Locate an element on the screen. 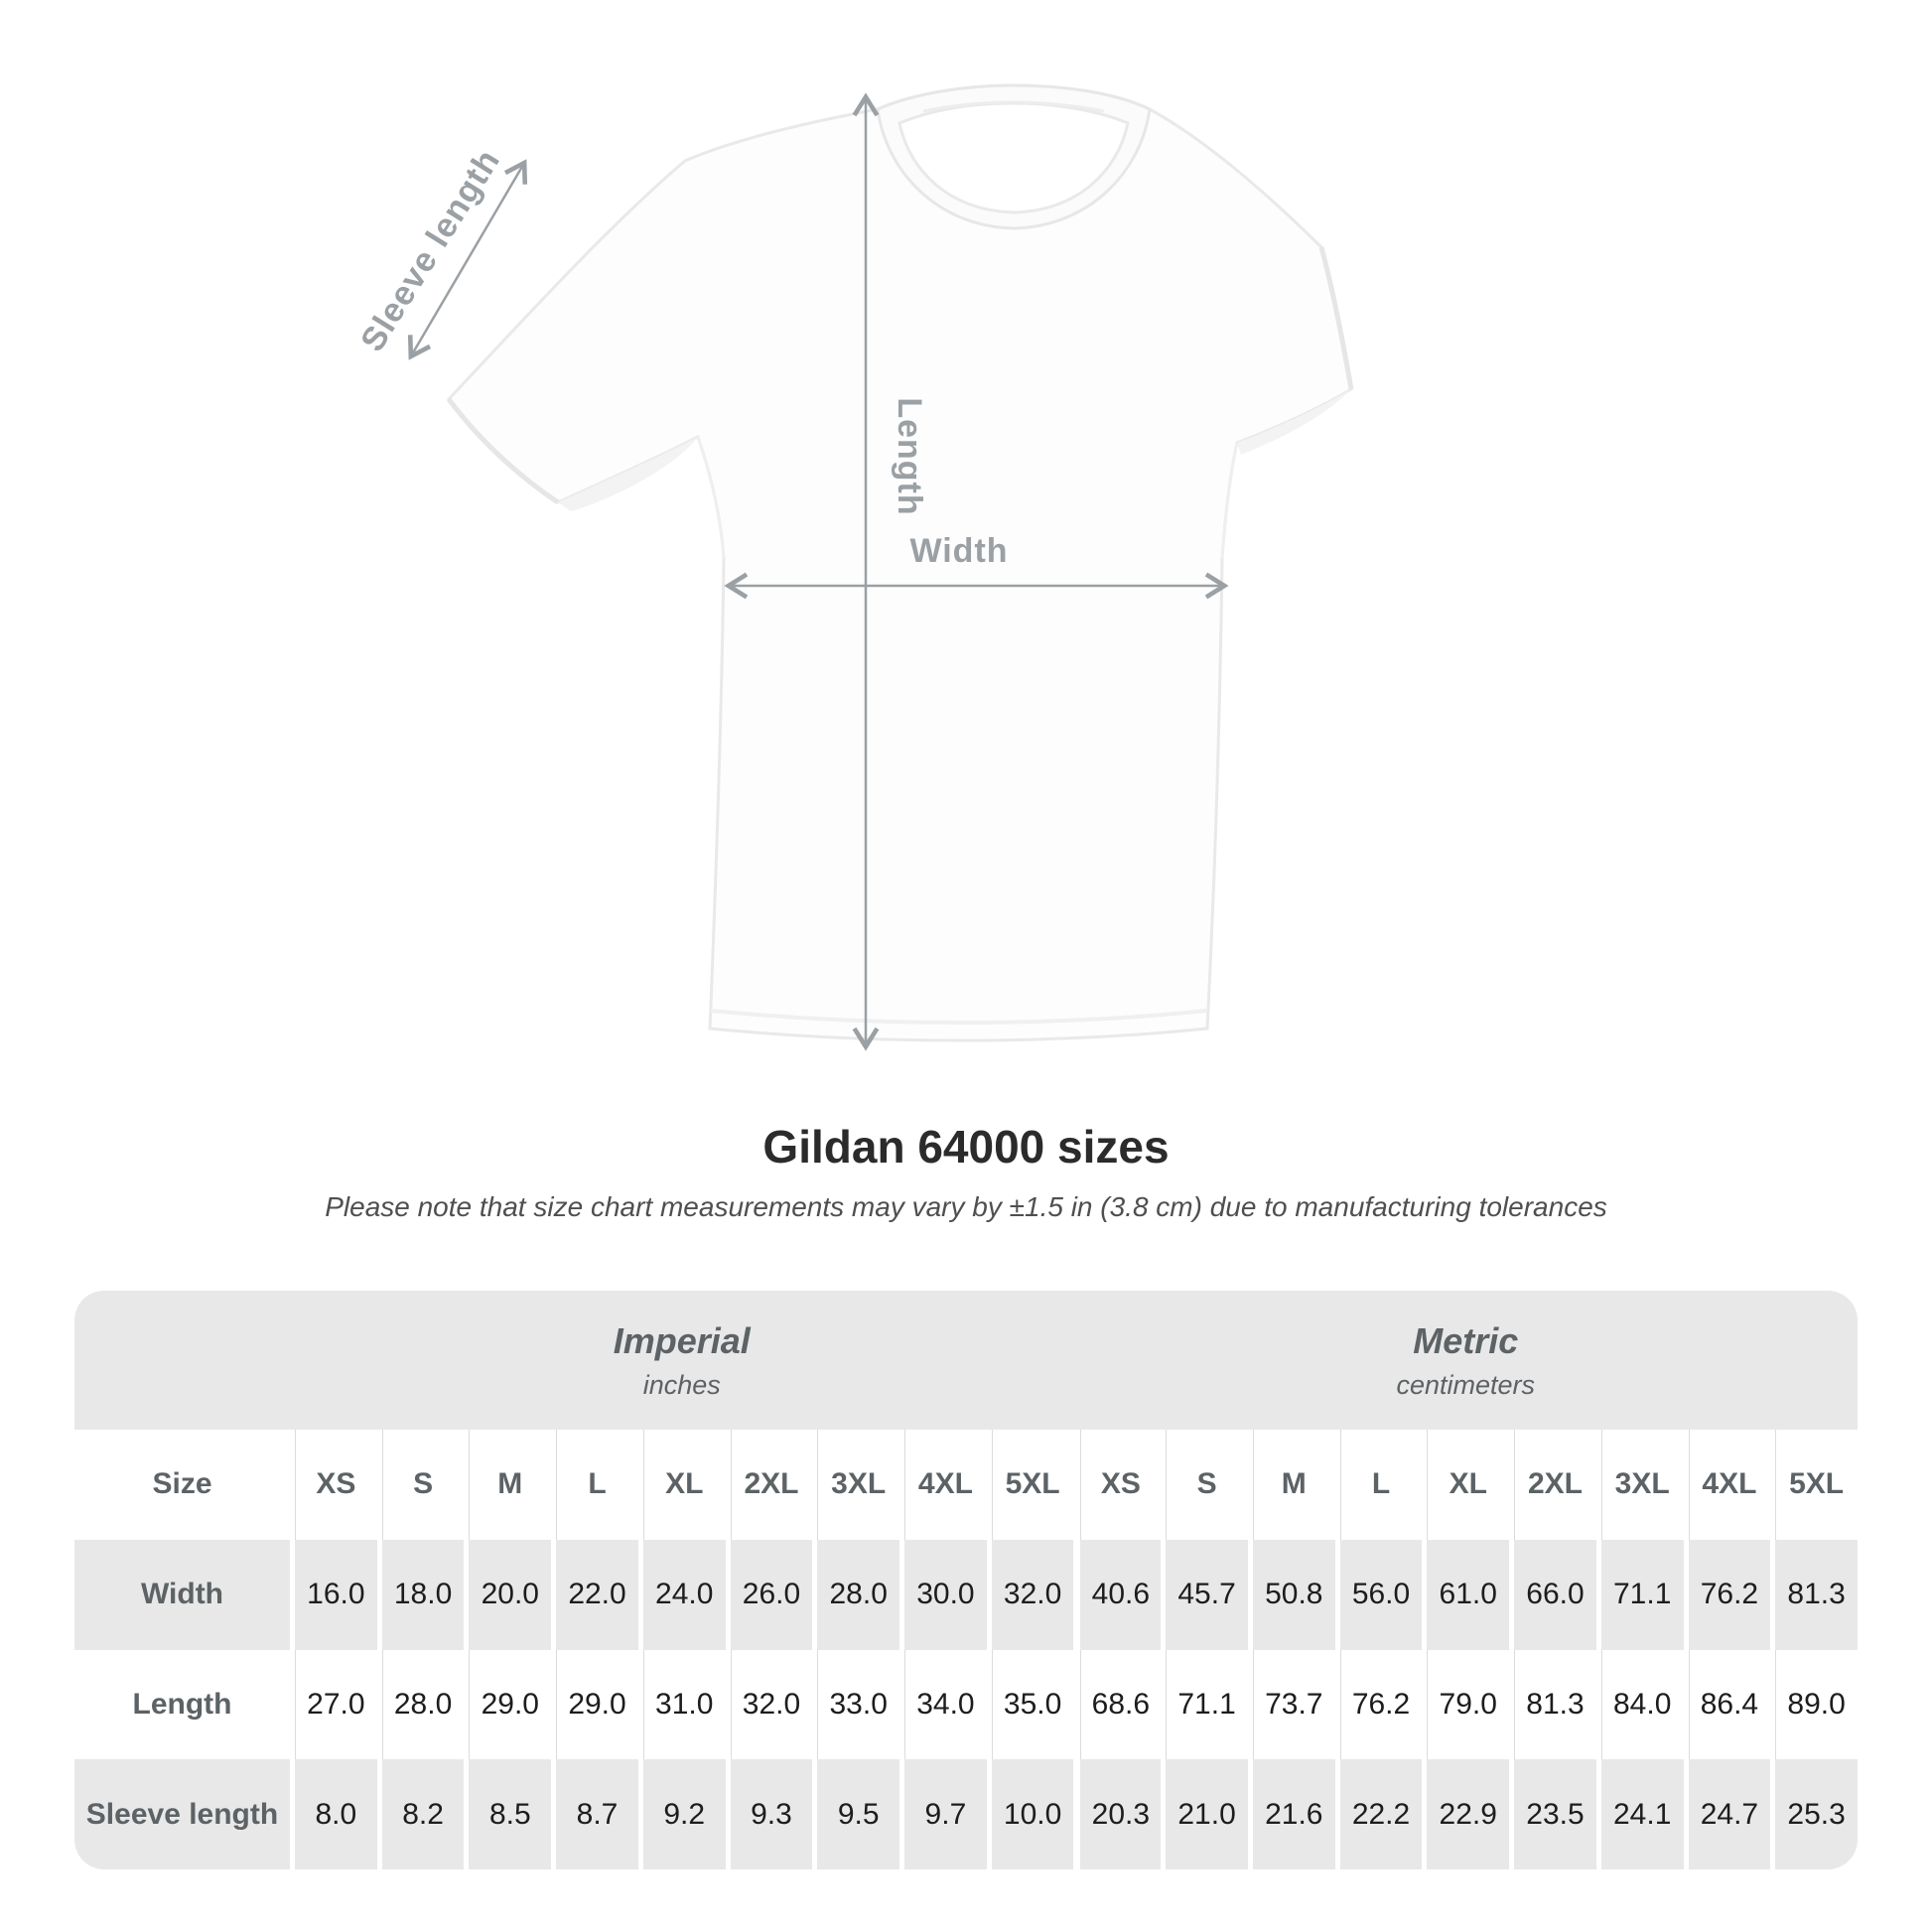 The height and width of the screenshot is (1932, 1932). metric-group-title: Metric is located at coordinates (1466, 1340).